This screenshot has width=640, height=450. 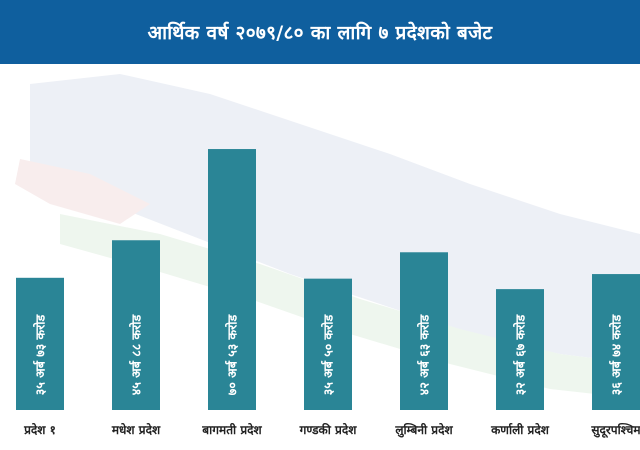 What do you see at coordinates (520, 430) in the screenshot?
I see `category-label-6: कर्णाली प्रदेश` at bounding box center [520, 430].